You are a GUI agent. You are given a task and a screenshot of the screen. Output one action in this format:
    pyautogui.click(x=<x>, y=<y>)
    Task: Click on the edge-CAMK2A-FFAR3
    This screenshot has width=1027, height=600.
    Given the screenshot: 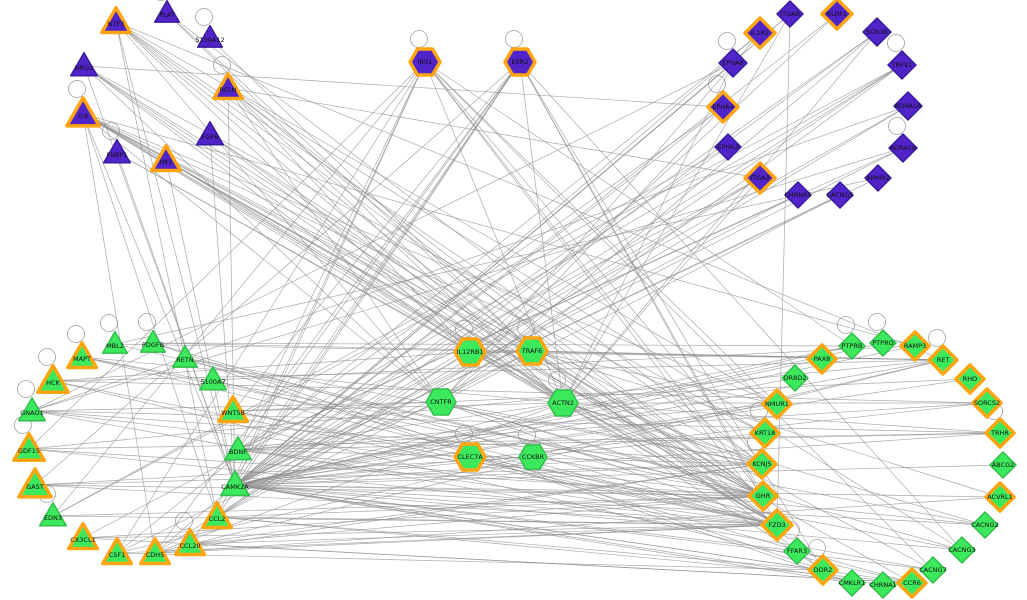 What is the action you would take?
    pyautogui.click(x=516, y=518)
    